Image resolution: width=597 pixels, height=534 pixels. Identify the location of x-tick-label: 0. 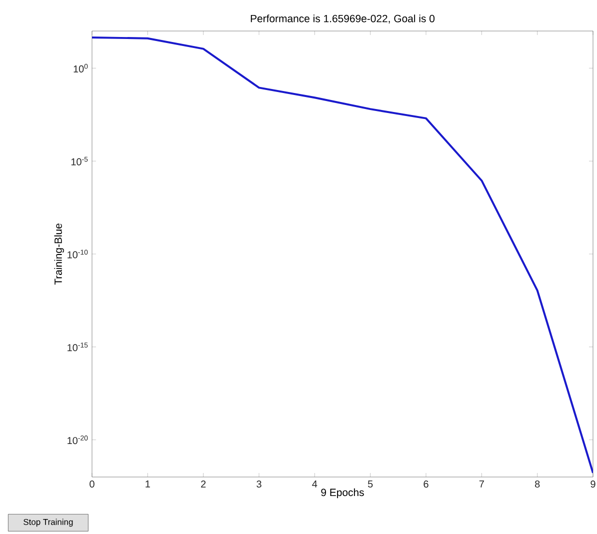
(92, 484).